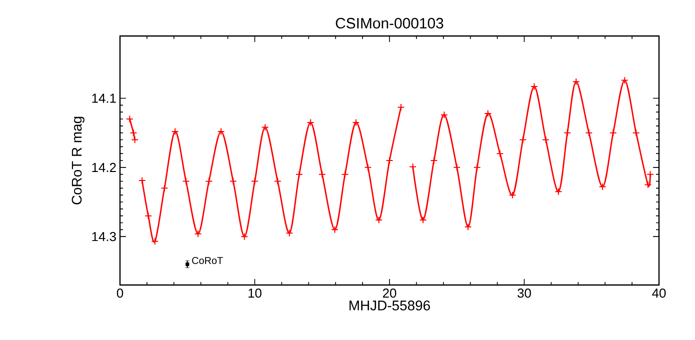  I want to click on x-tick-label: 20, so click(389, 293).